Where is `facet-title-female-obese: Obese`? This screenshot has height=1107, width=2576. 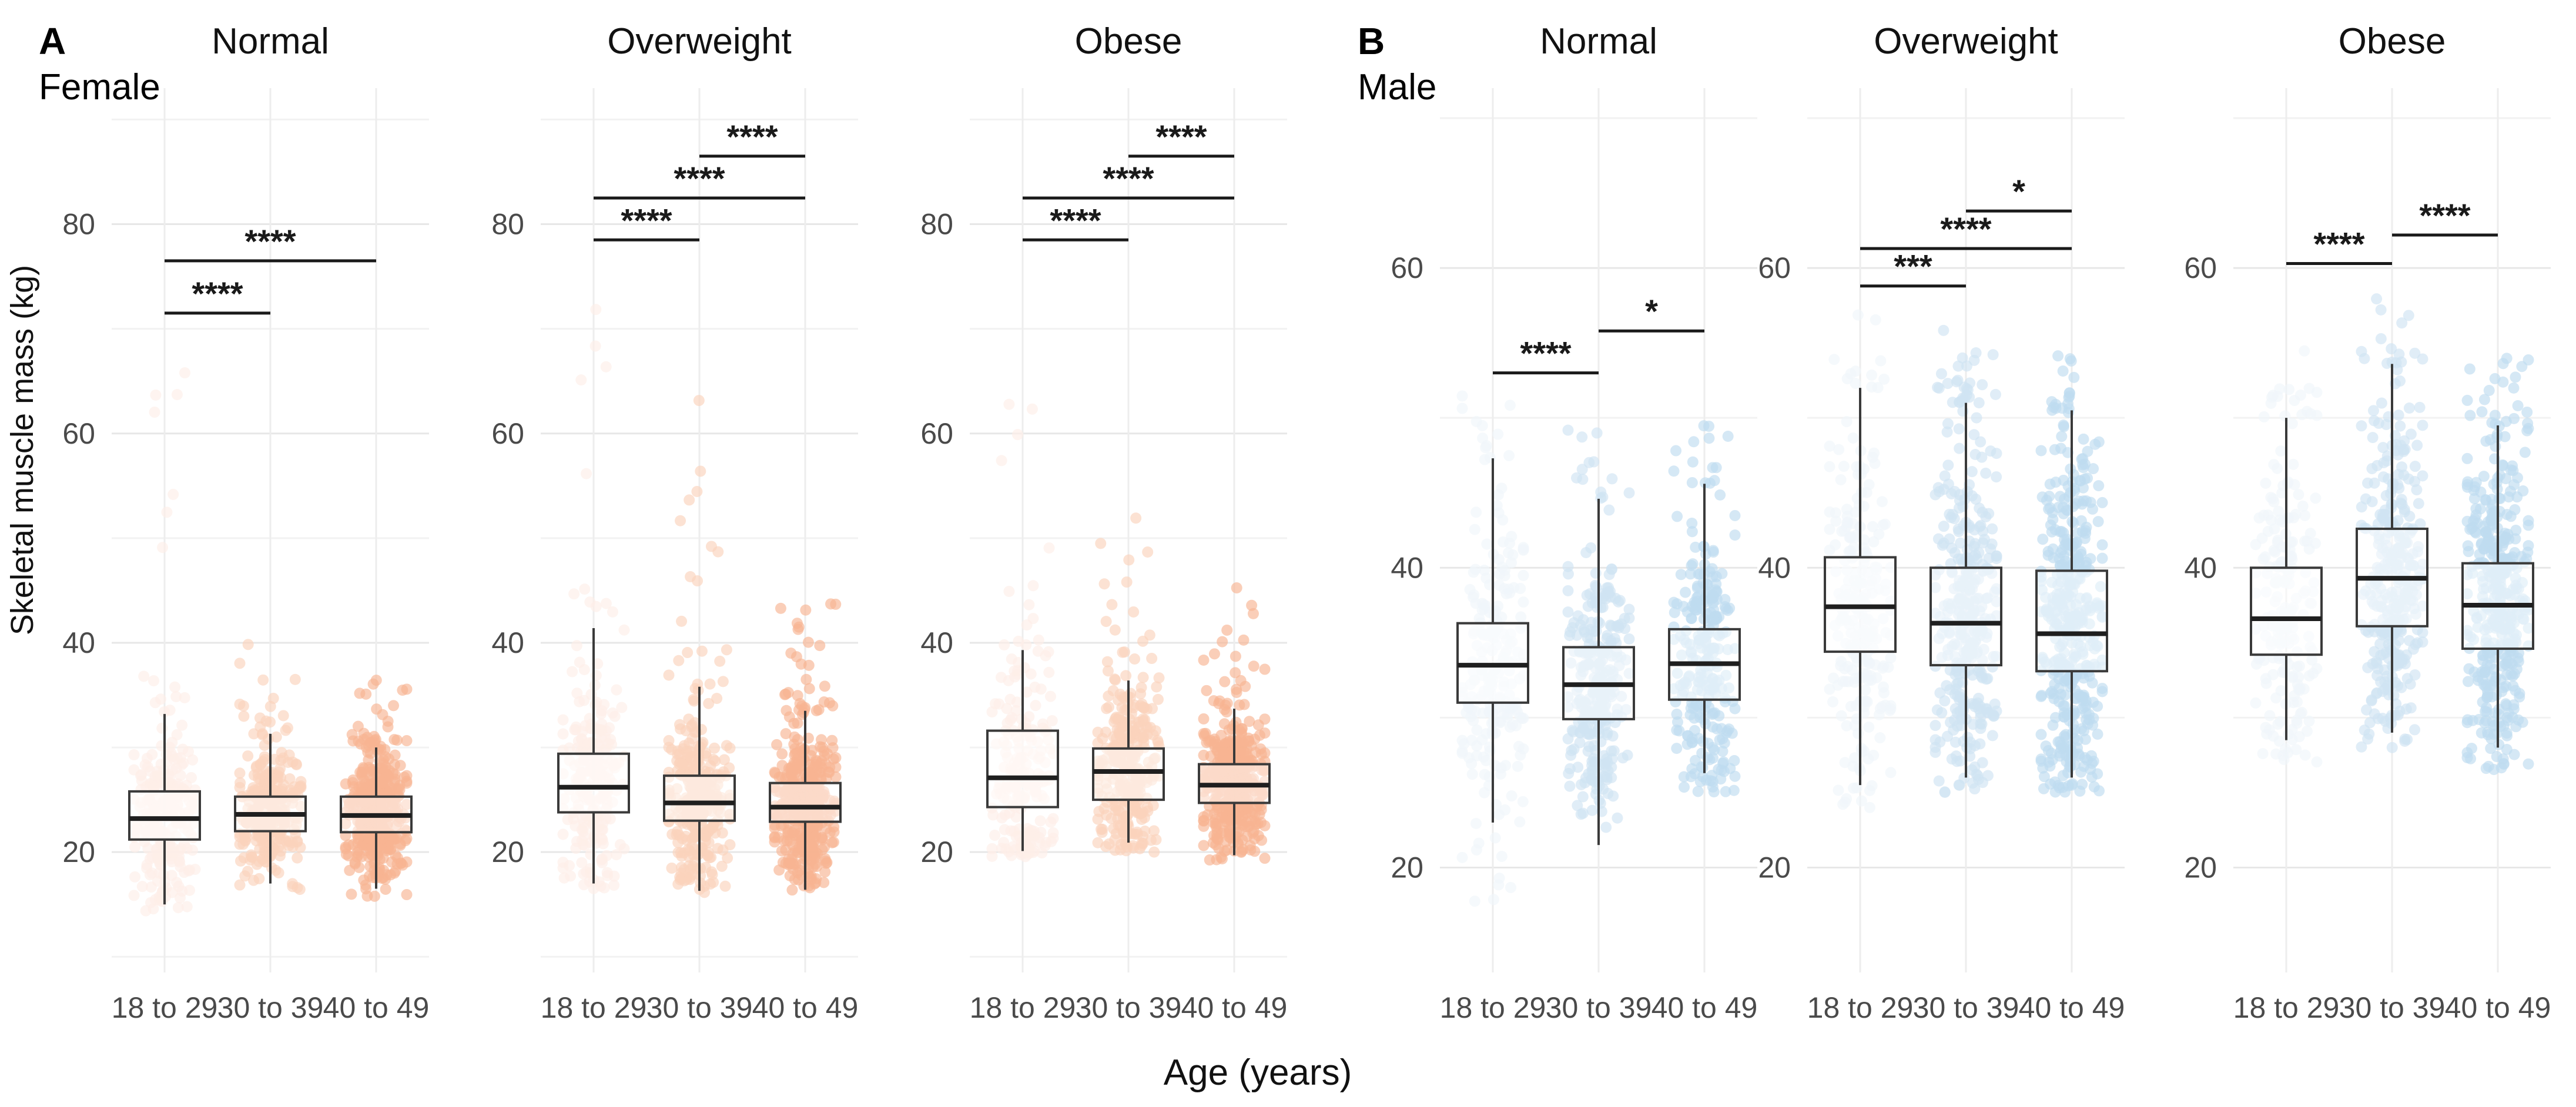
facet-title-female-obese: Obese is located at coordinates (1128, 41).